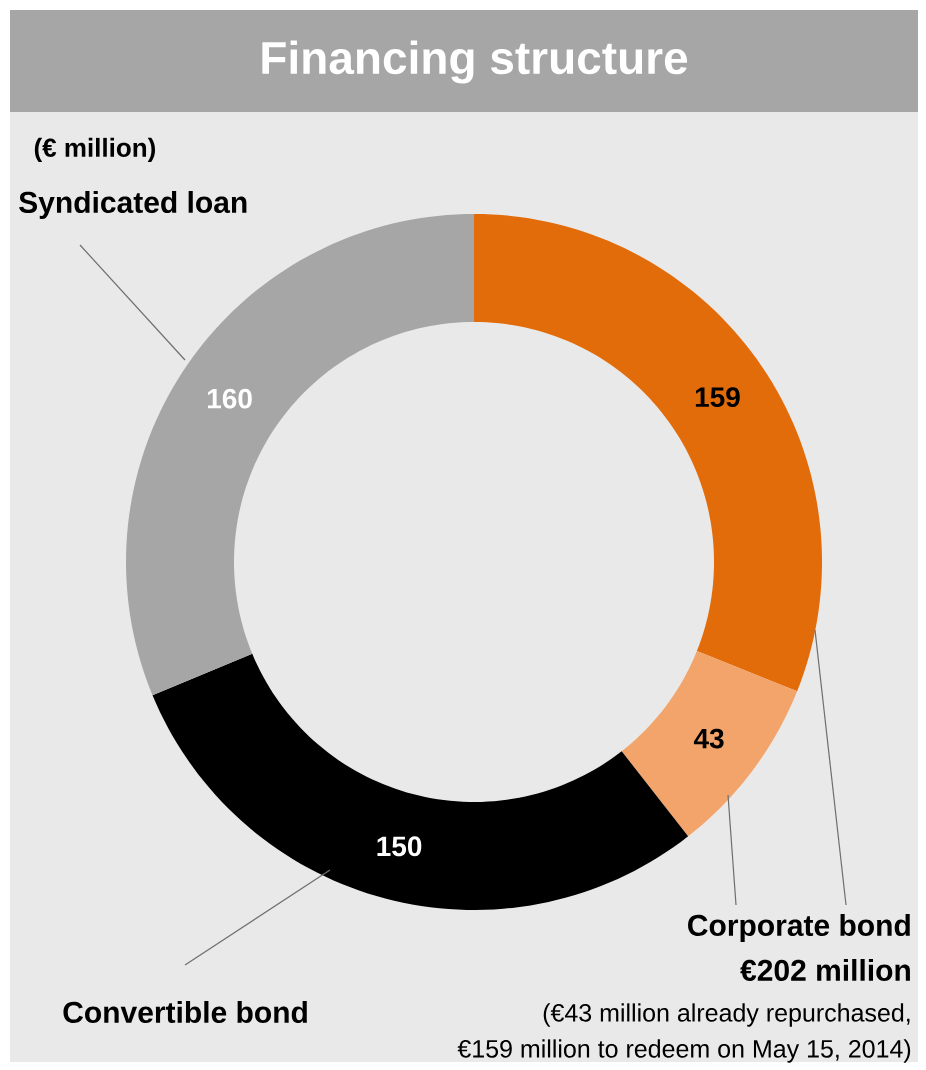  I want to click on chart-title: Financing structure, so click(475, 62).